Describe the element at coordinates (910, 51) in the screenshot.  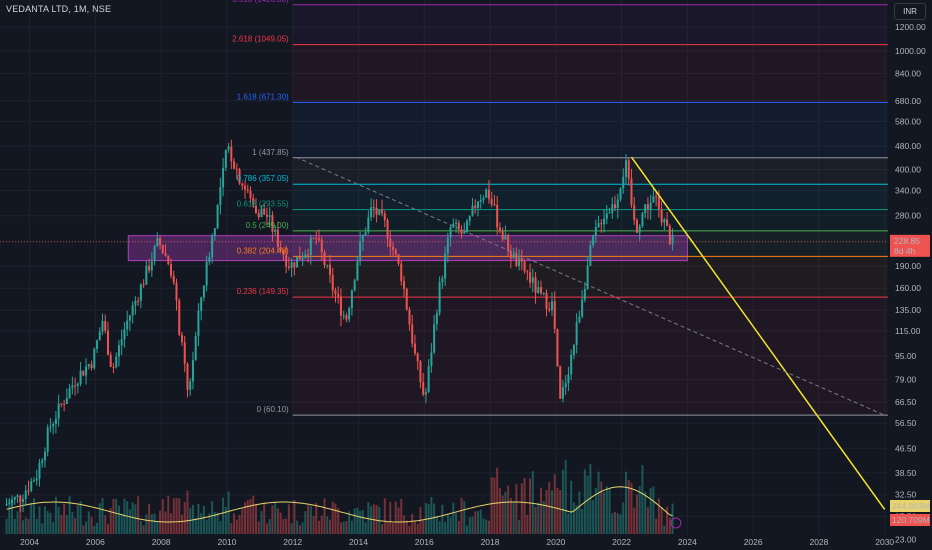
I see `y-tick-label: 1000.00` at that location.